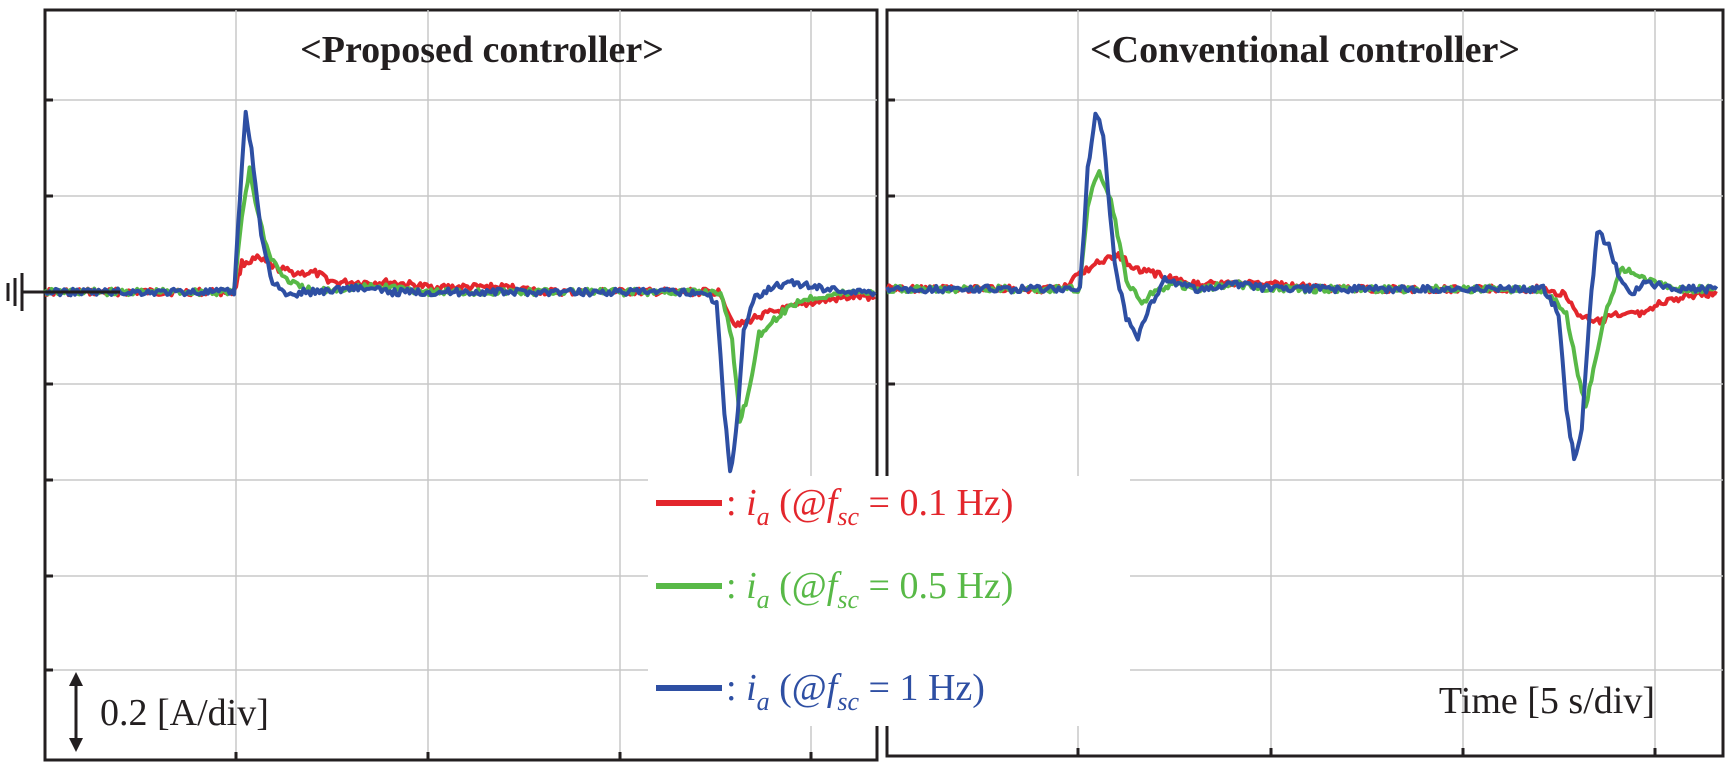  I want to click on scale-indicator: 0.2 [A/div], so click(169, 712).